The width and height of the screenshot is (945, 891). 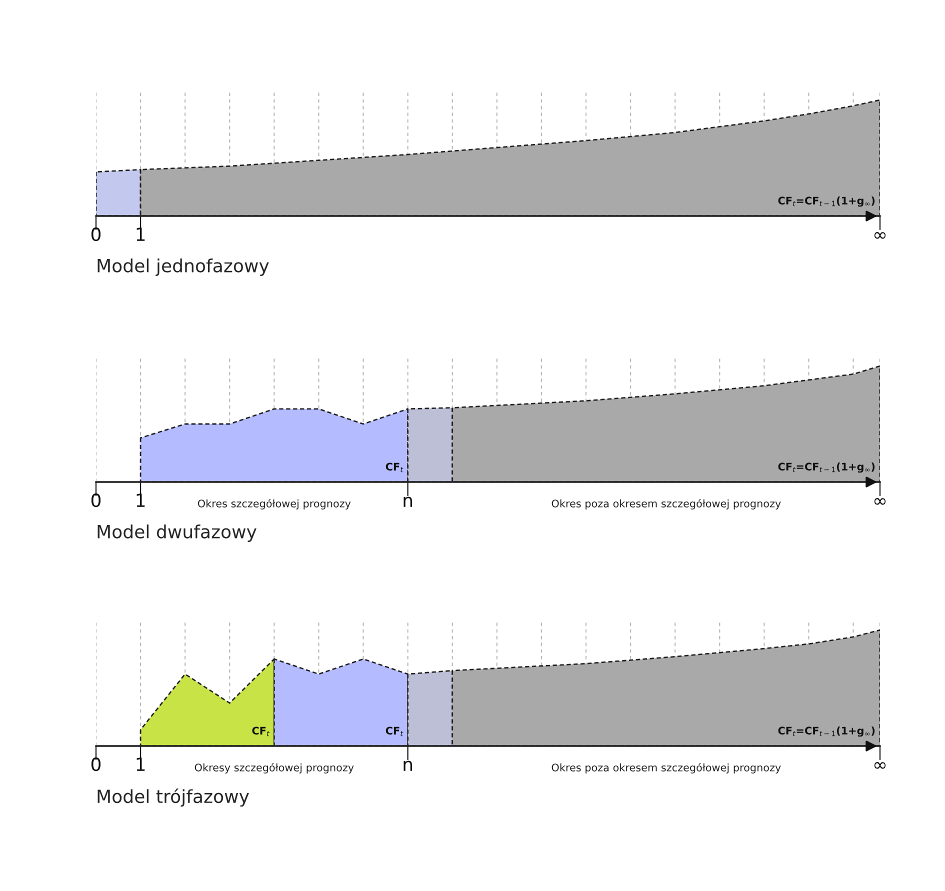 I want to click on x-axis-title: Model dwufazowy, so click(x=177, y=533).